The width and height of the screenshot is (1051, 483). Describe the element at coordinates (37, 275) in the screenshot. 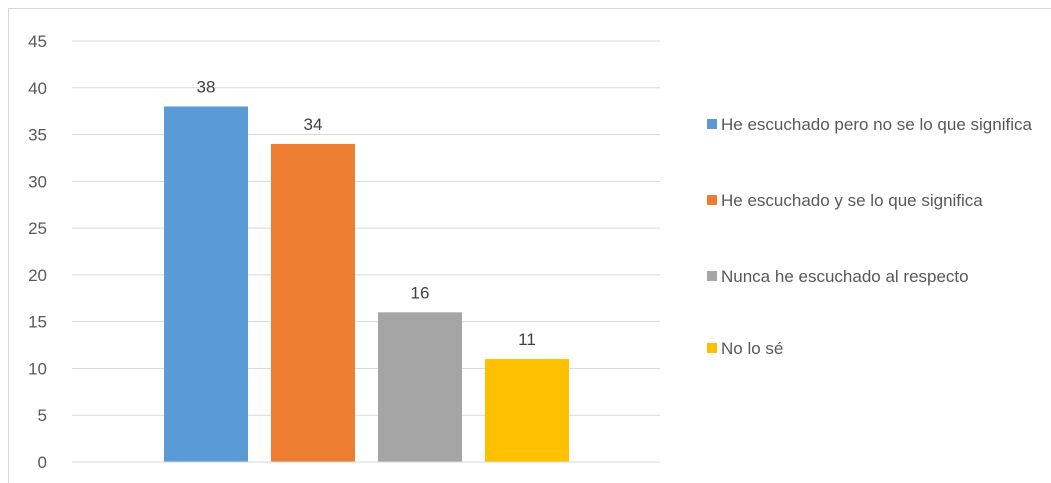

I see `y-tick-label: 20` at that location.